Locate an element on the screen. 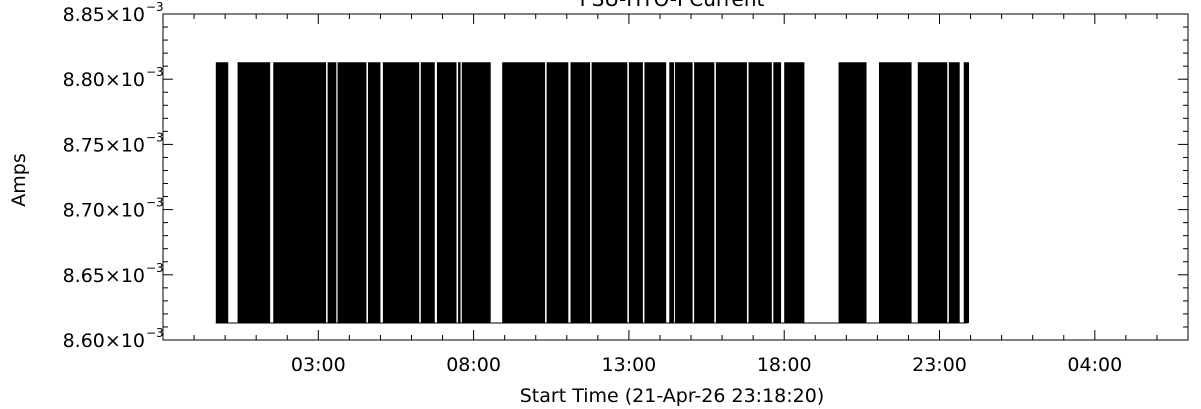  x-tick-label: 03:00 is located at coordinates (318, 365).